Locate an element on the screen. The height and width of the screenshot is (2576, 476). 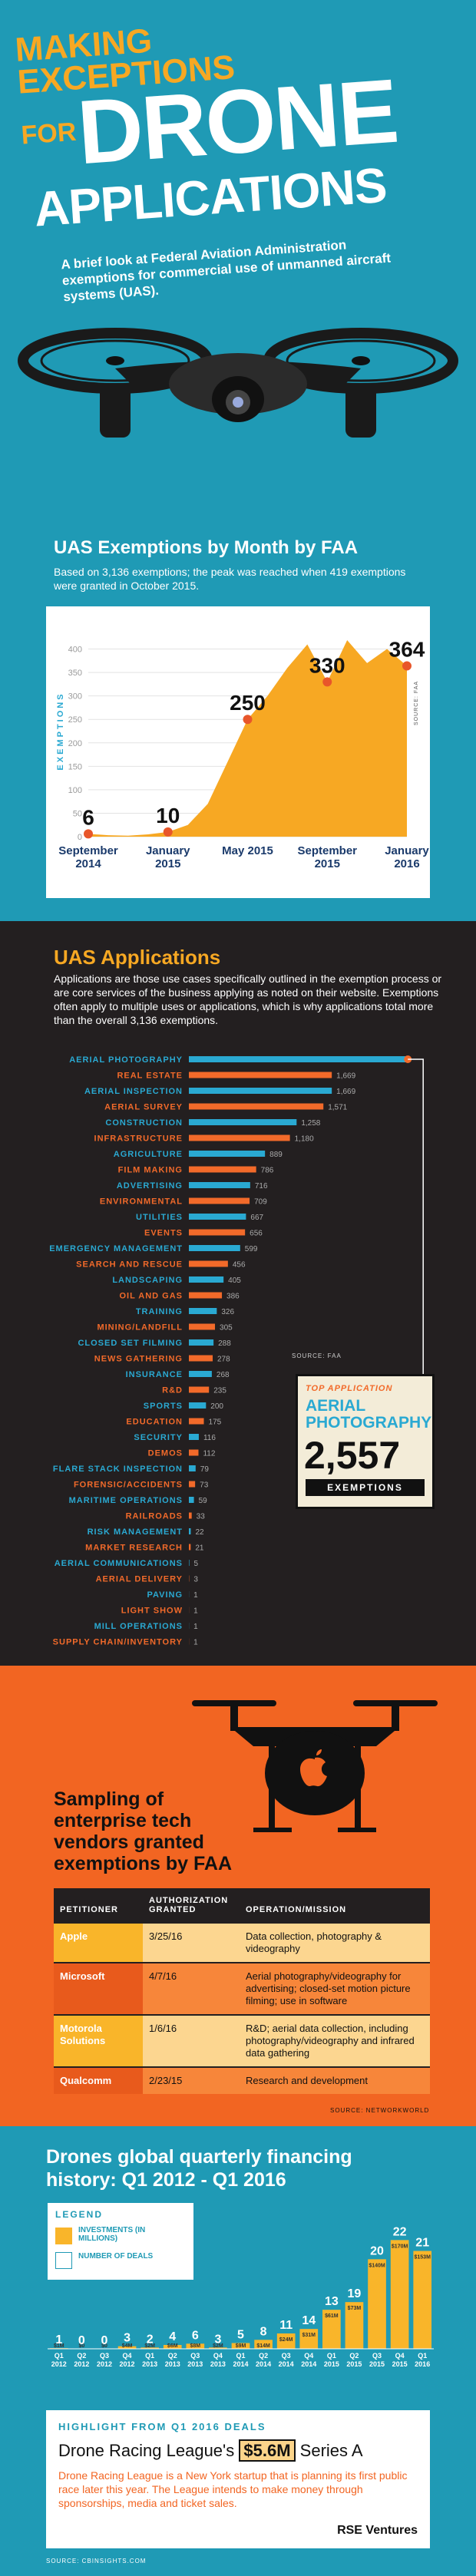
table-cell: 2/23/15 is located at coordinates (191, 2080).